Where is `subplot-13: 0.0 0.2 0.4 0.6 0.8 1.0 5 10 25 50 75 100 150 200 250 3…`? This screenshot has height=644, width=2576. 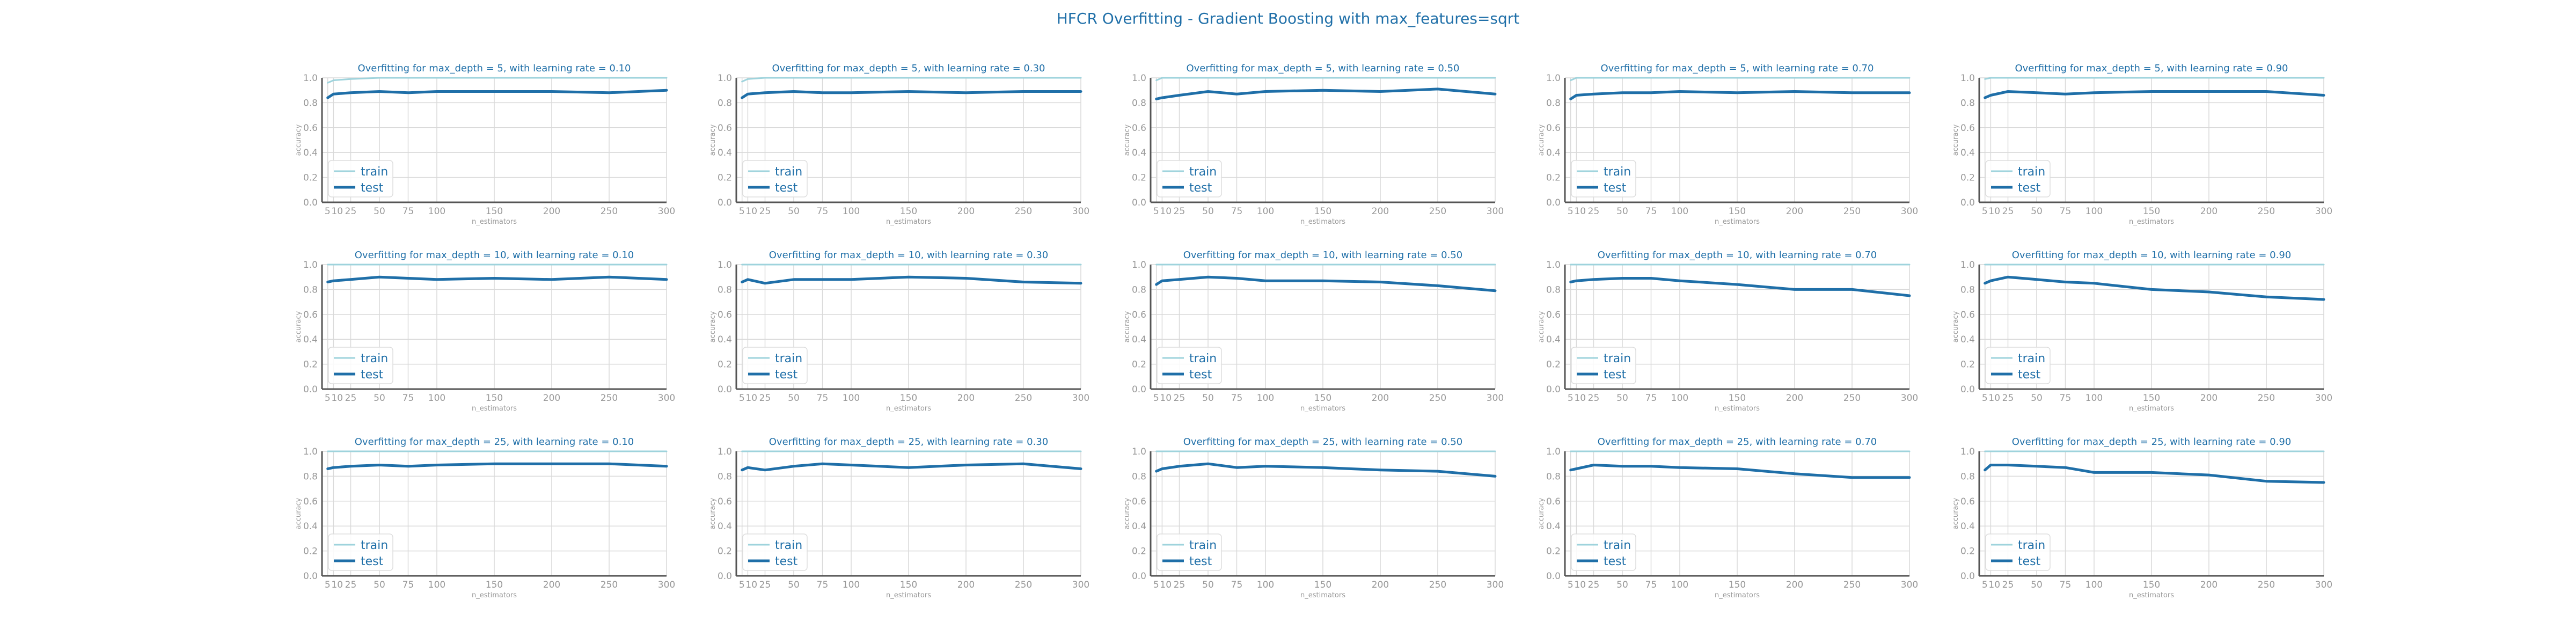 subplot-13: 0.0 0.2 0.4 0.6 0.8 1.0 5 10 25 50 75 100 150 200 250 3… is located at coordinates (1313, 517).